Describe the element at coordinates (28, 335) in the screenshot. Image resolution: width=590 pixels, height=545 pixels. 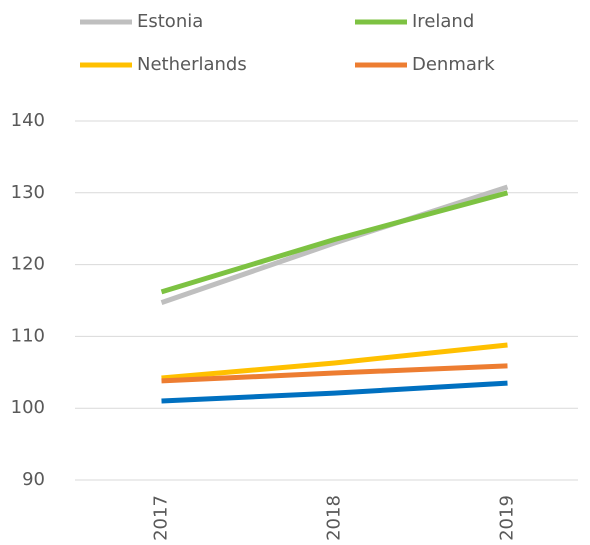
I see `y-tick-label: 110` at that location.